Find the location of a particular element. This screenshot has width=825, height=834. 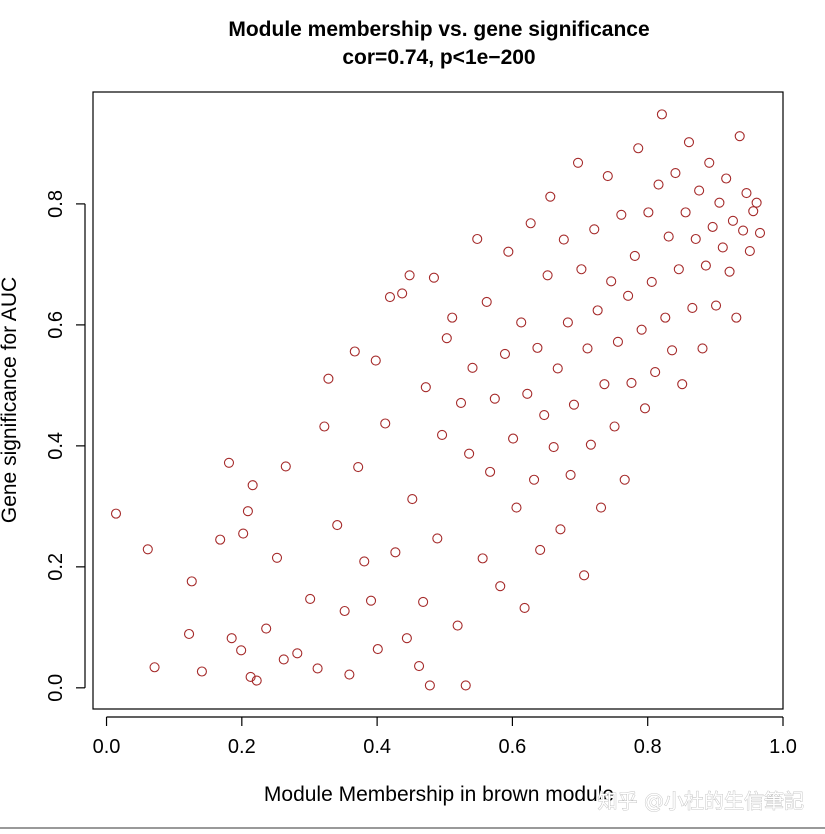

y-tick-label: 0.0 is located at coordinates (56, 688).